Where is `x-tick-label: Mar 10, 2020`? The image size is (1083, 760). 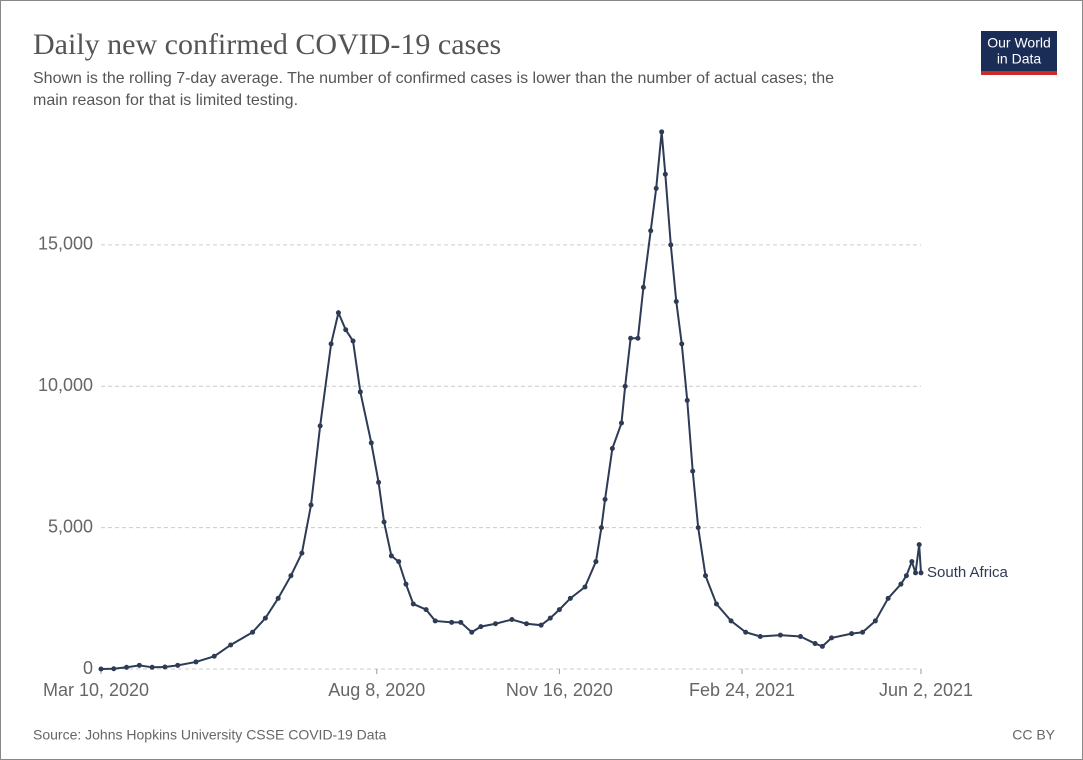
x-tick-label: Mar 10, 2020 is located at coordinates (96, 690).